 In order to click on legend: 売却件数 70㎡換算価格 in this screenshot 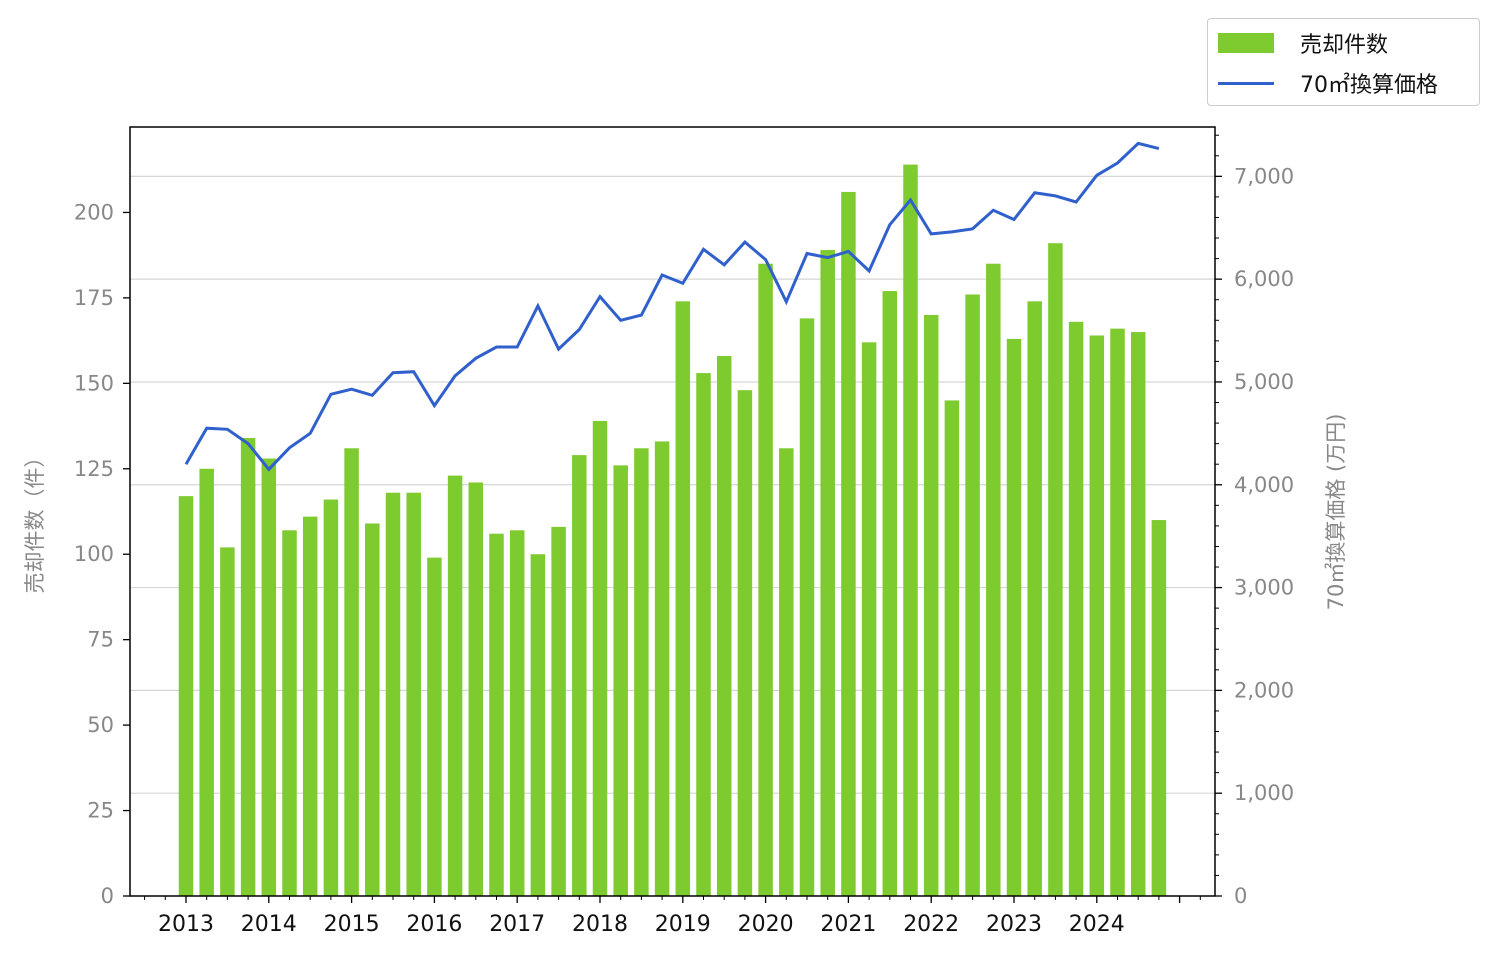, I will do `click(1343, 62)`.